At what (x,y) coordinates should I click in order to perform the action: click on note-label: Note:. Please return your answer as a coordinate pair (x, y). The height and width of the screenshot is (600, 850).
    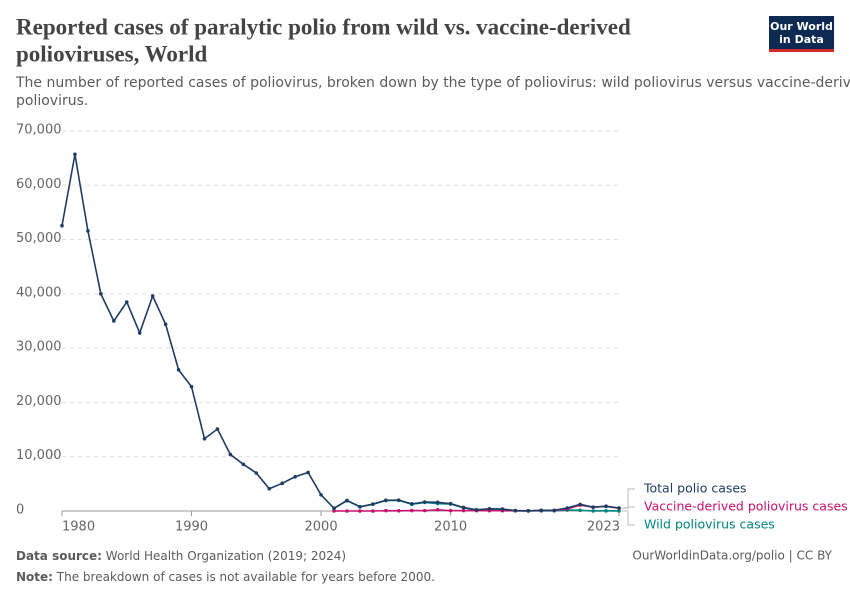
    Looking at the image, I should click on (34, 577).